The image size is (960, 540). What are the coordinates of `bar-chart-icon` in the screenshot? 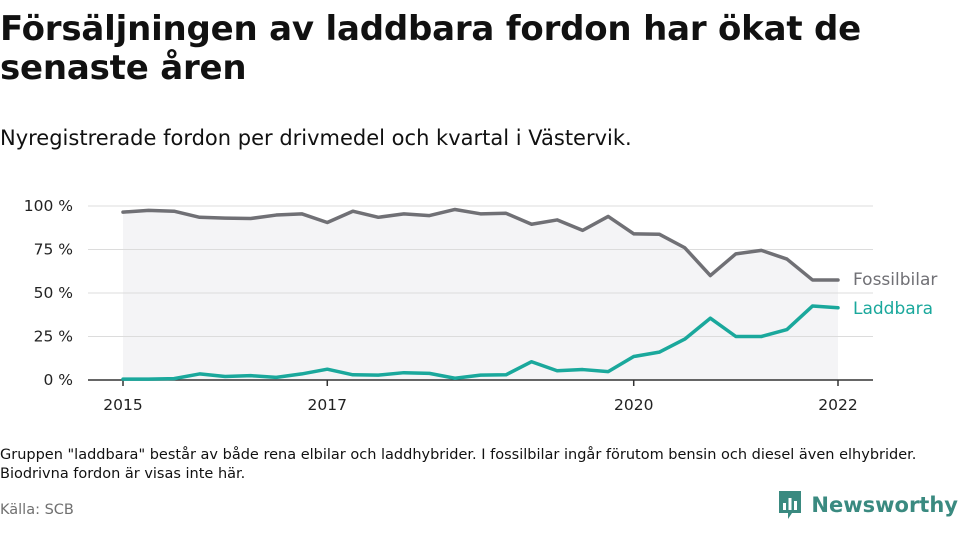 It's located at (790, 505).